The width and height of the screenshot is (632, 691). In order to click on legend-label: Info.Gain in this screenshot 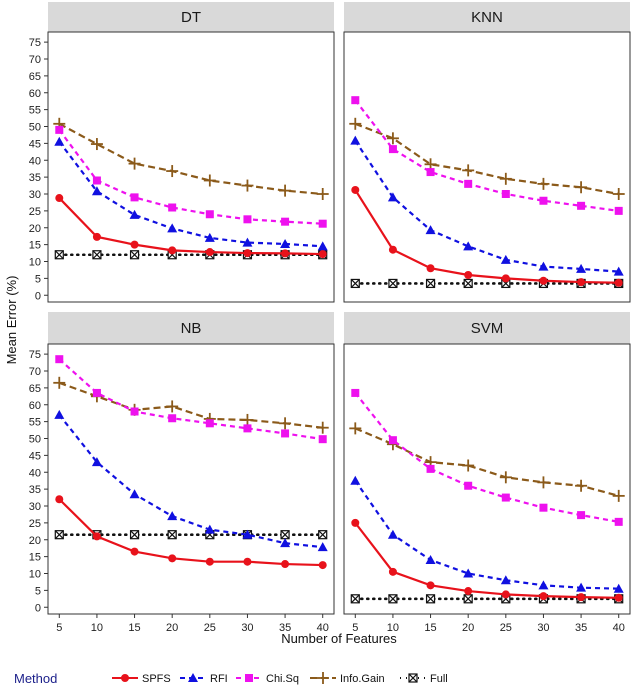, I will do `click(362, 679)`.